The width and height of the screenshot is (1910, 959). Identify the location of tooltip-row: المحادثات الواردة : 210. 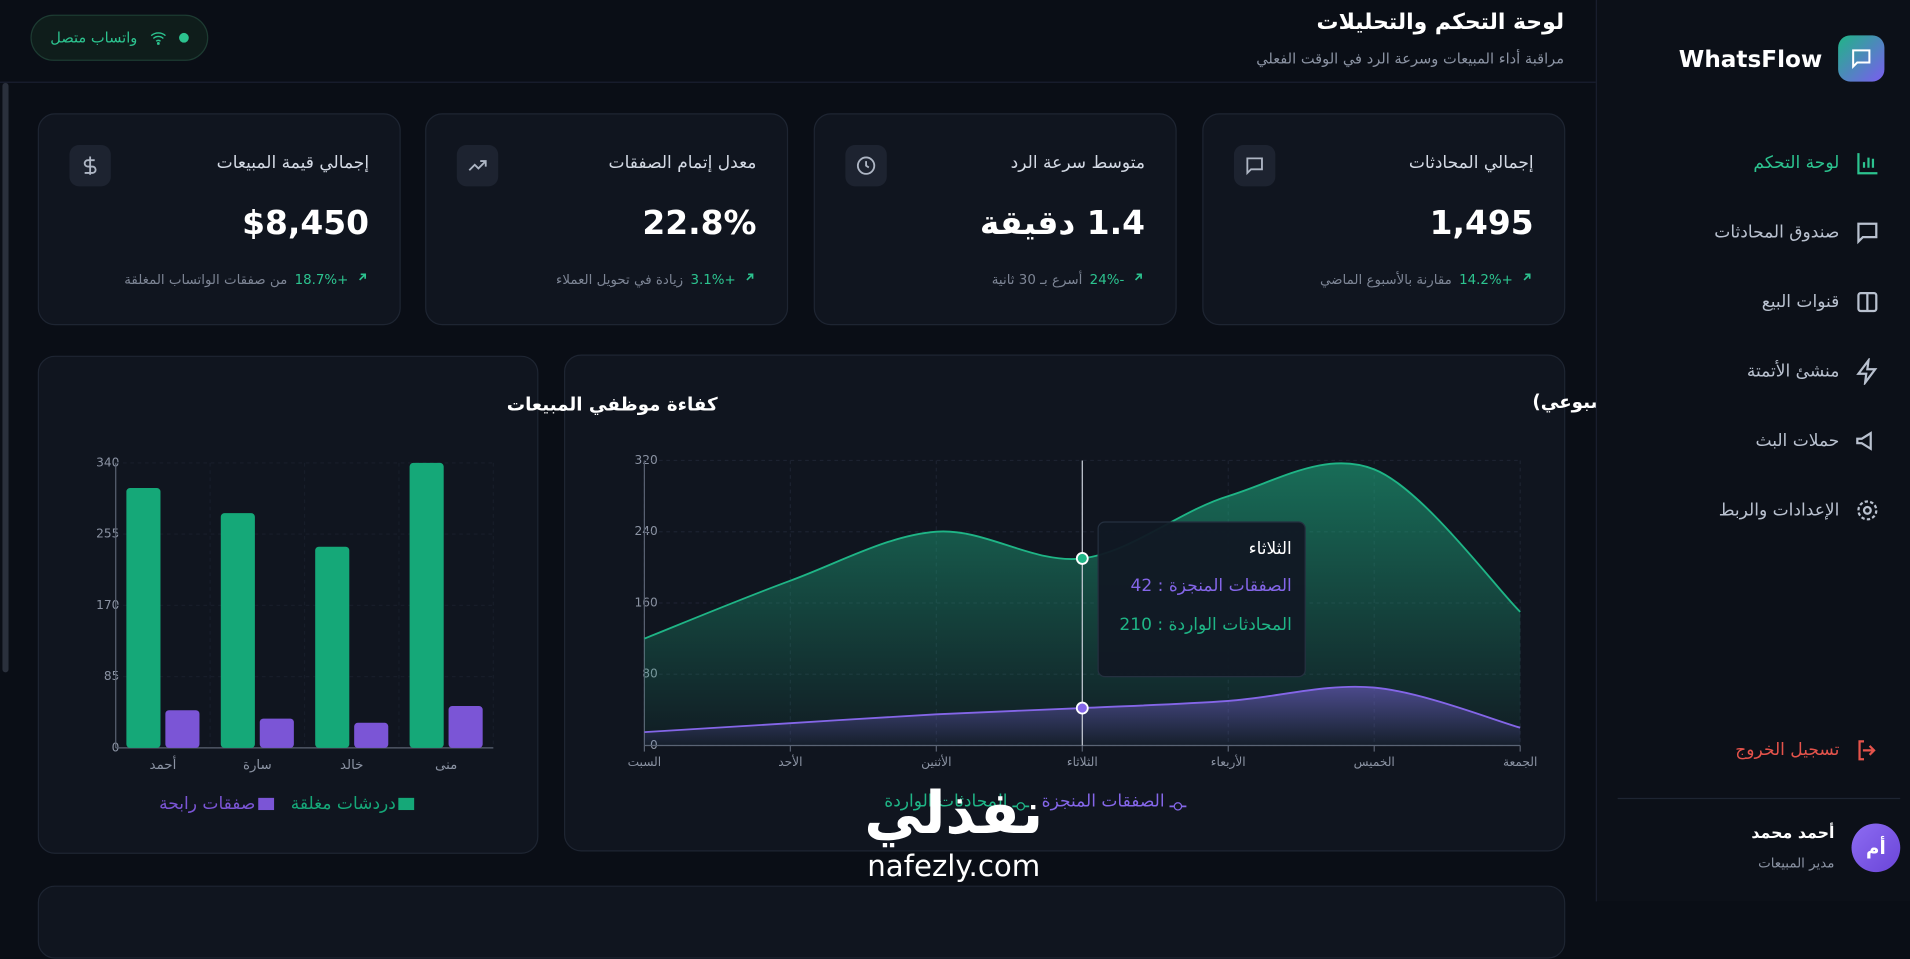
(1195, 625).